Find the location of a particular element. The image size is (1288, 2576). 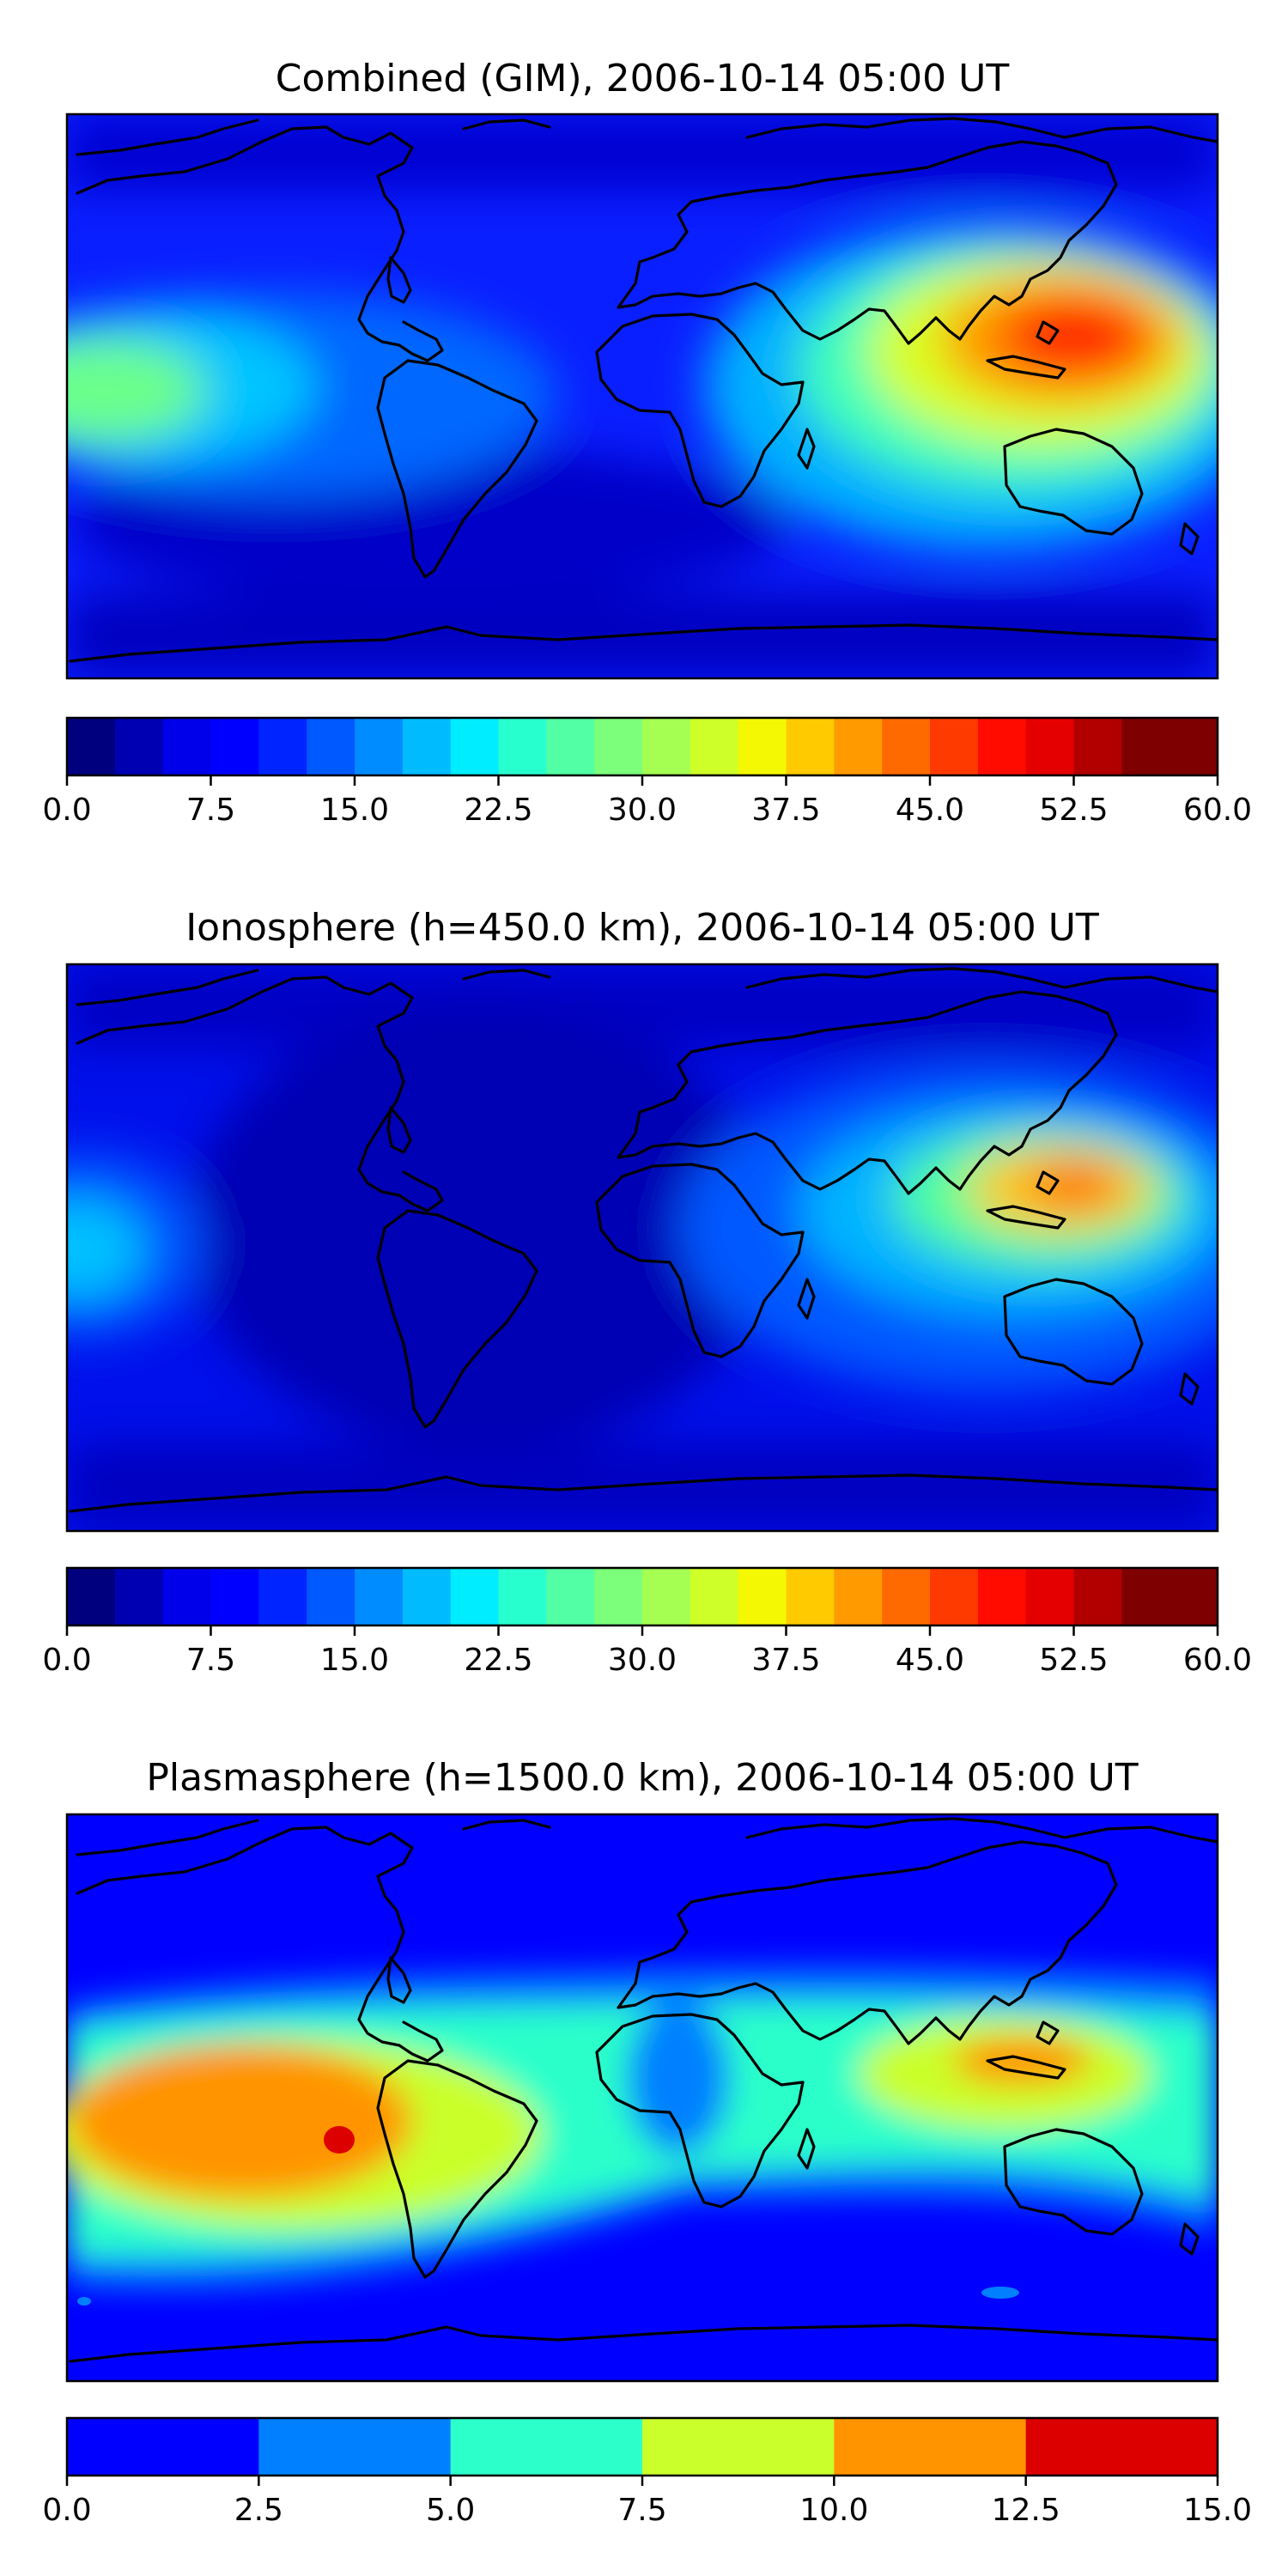

colorbar-3-tick-label: 2.5 is located at coordinates (258, 2510).